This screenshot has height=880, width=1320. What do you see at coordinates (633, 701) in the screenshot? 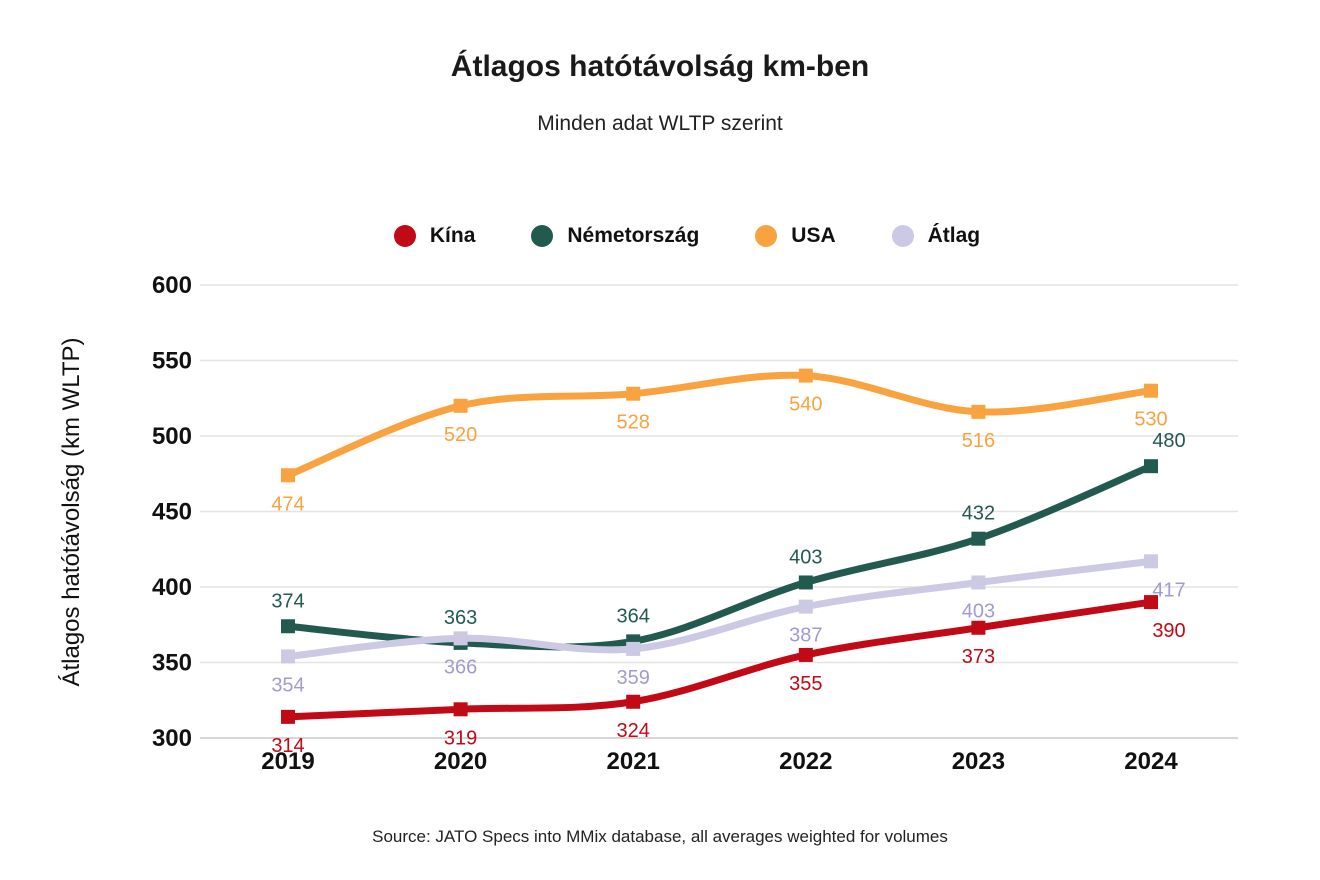
I see `marker-kina-2021` at bounding box center [633, 701].